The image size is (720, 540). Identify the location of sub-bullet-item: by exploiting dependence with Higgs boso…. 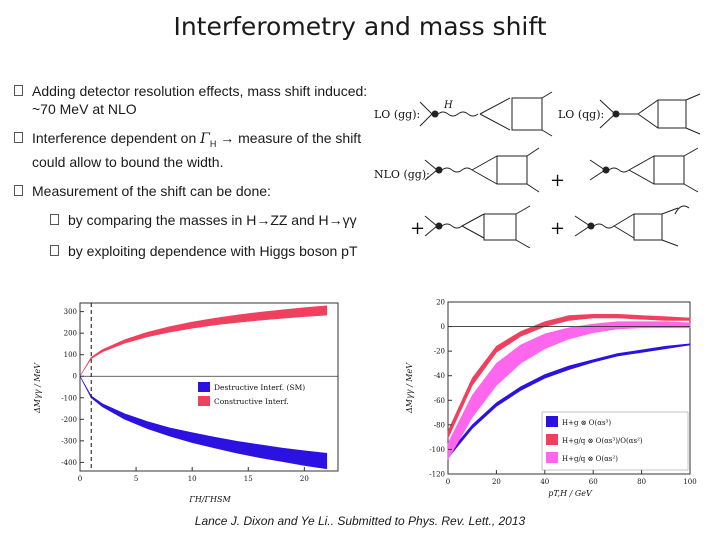
(212, 251).